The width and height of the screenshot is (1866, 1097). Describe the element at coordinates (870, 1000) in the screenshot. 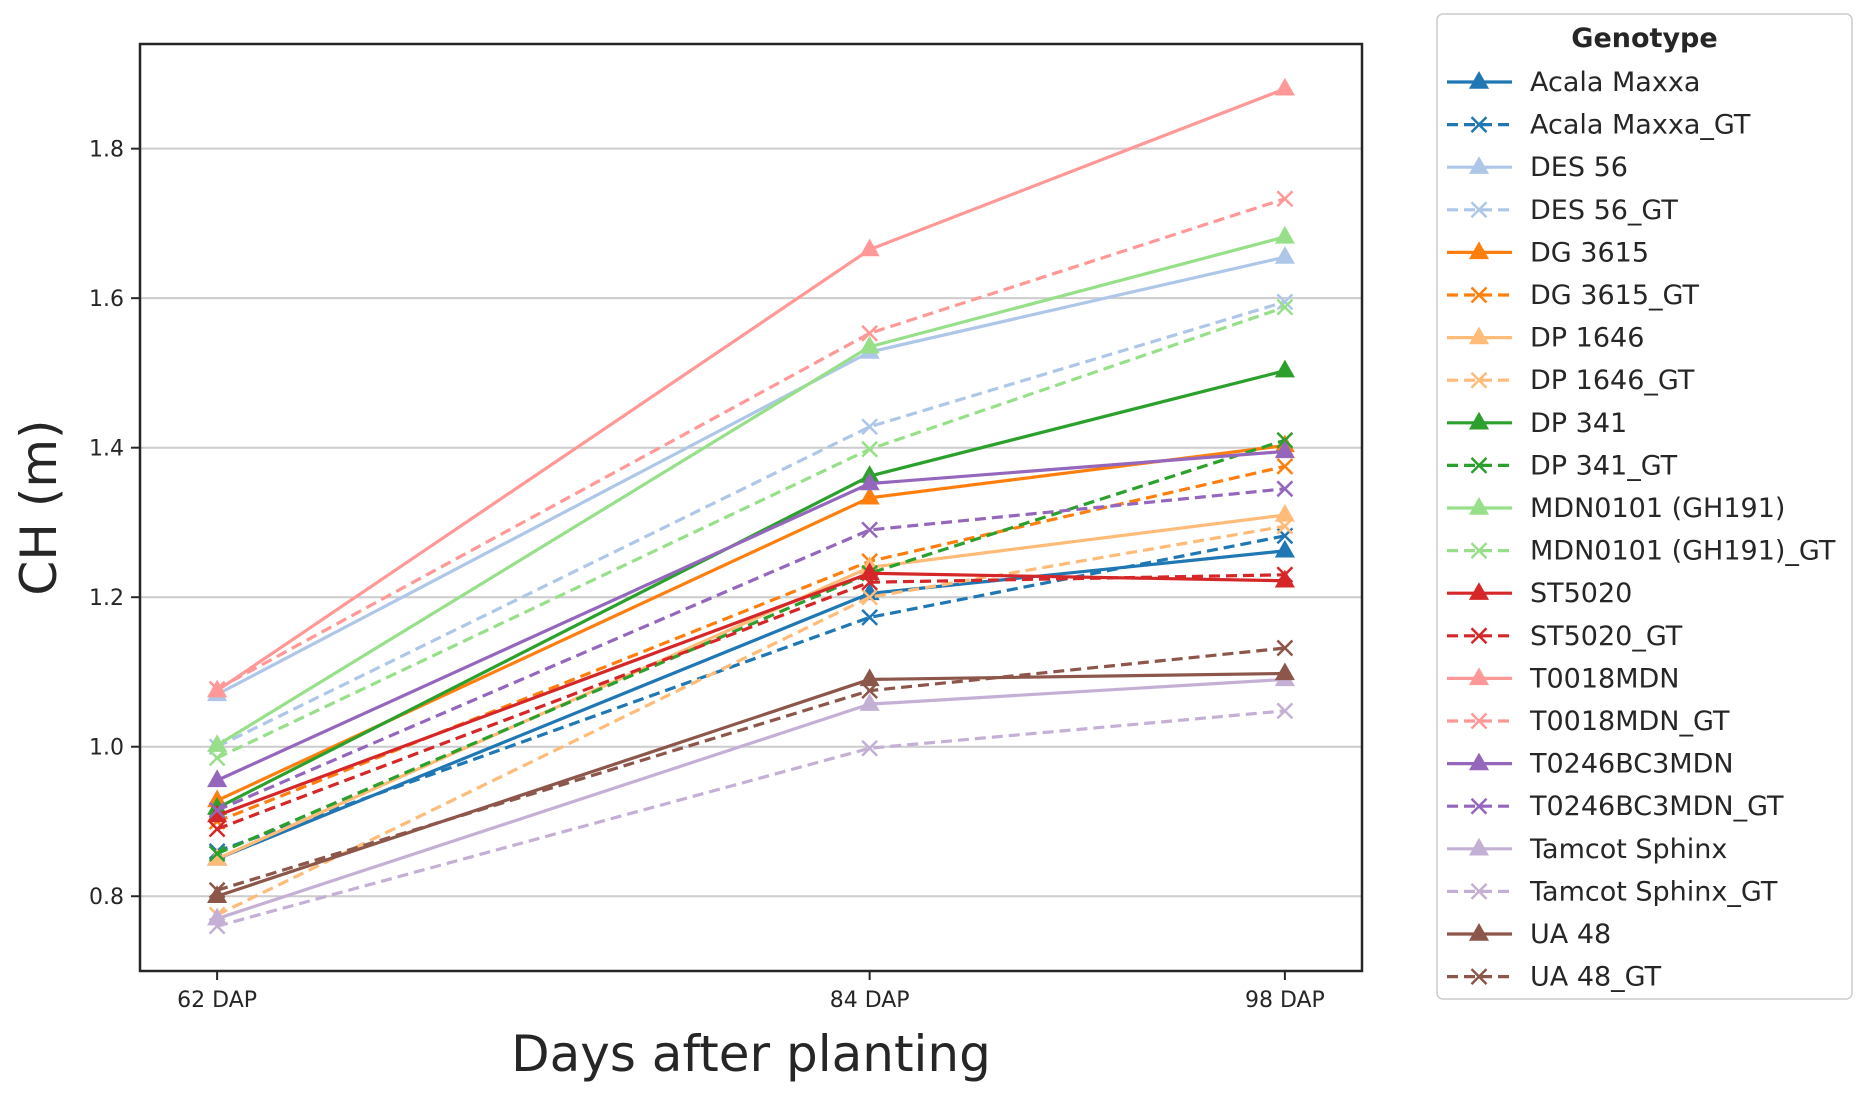

I see `x-tick-label: 84 DAP` at that location.